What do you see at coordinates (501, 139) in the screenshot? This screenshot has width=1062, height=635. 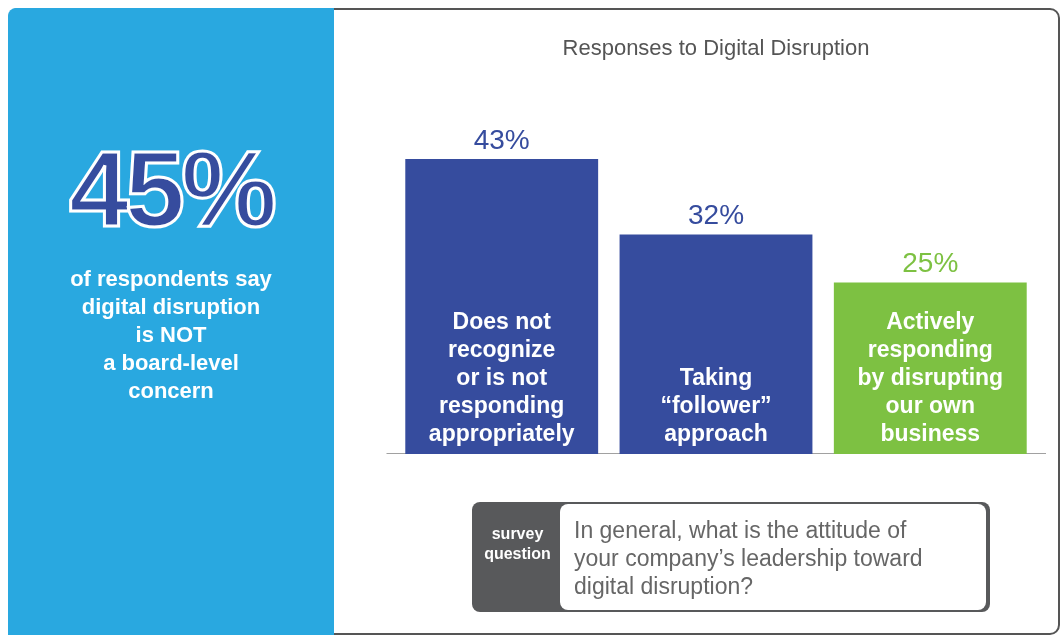 I see `data-label: 43%` at bounding box center [501, 139].